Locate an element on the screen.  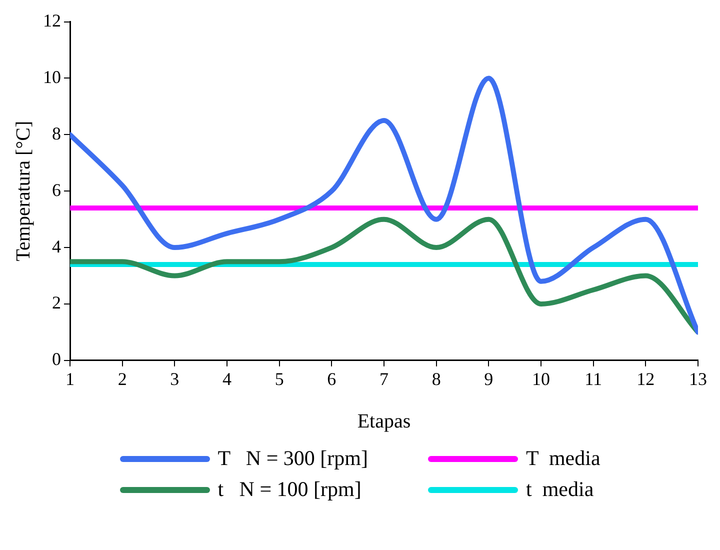
x-tick-label: 12 is located at coordinates (645, 378).